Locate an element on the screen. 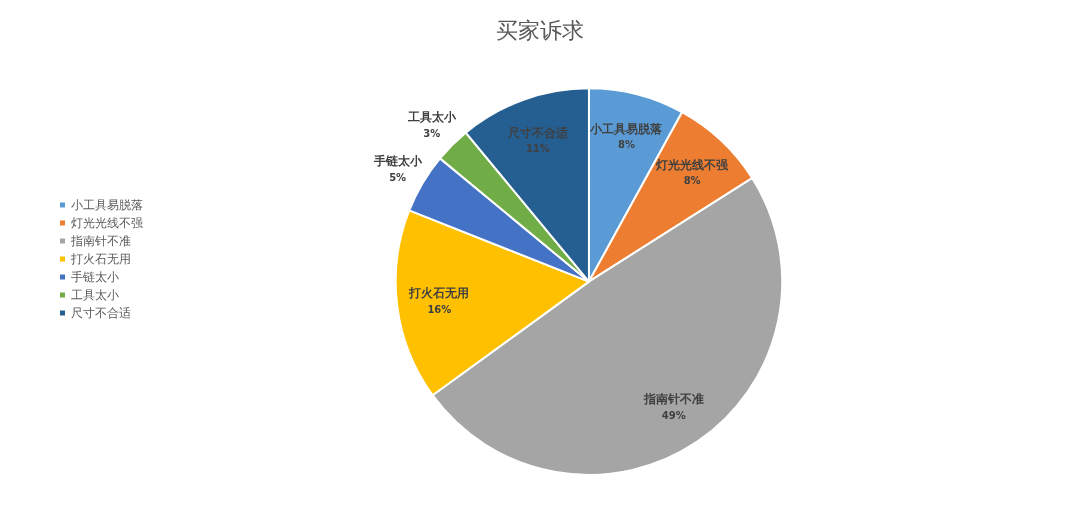  legend-label: 小工具易脱落 is located at coordinates (107, 205).